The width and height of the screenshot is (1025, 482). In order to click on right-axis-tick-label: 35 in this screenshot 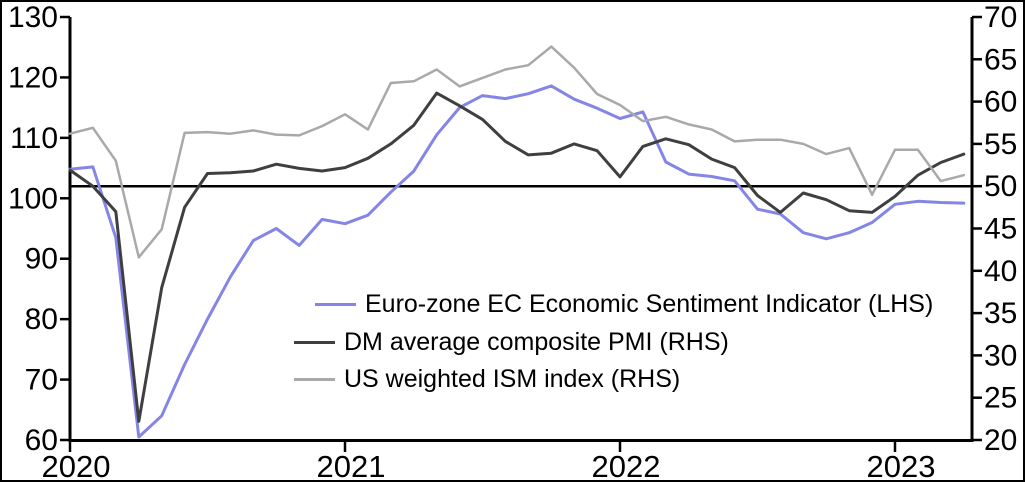, I will do `click(1000, 313)`.